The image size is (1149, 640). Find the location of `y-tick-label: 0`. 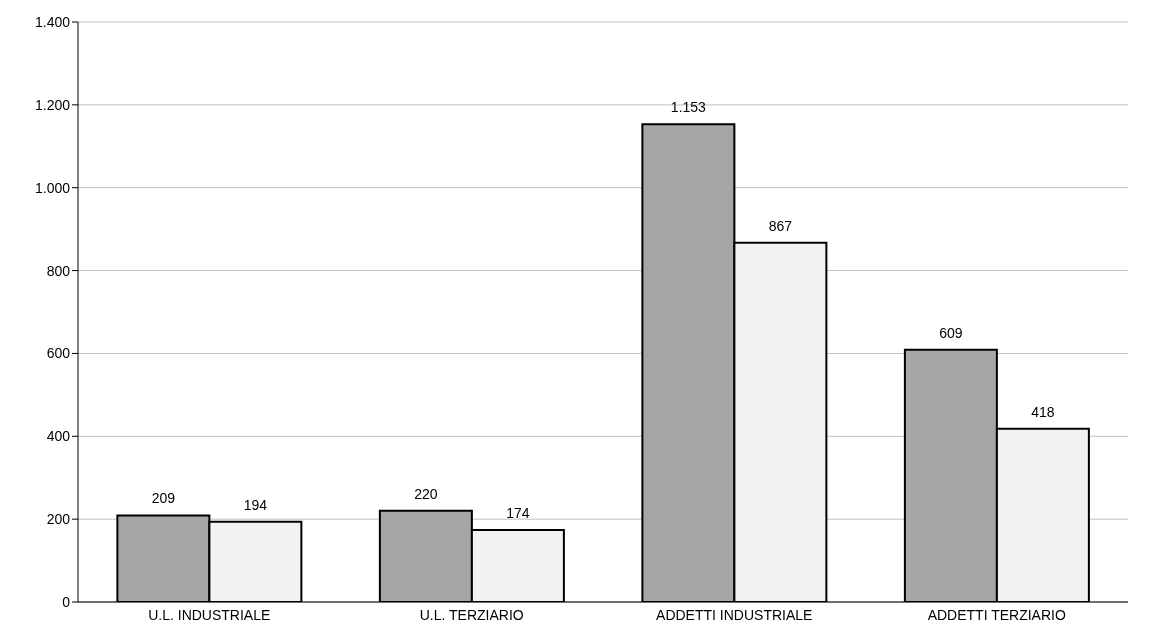

y-tick-label: 0 is located at coordinates (66, 601).